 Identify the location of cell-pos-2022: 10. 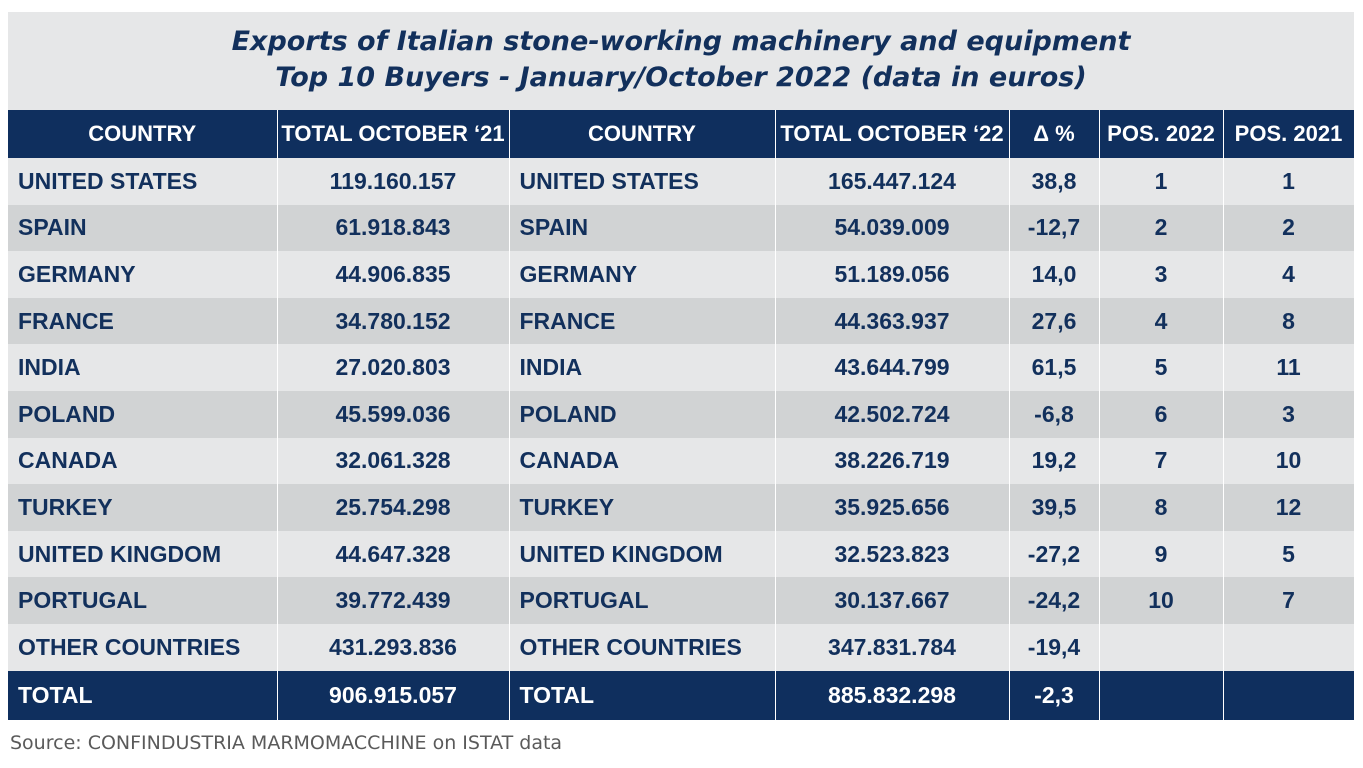
(1161, 600).